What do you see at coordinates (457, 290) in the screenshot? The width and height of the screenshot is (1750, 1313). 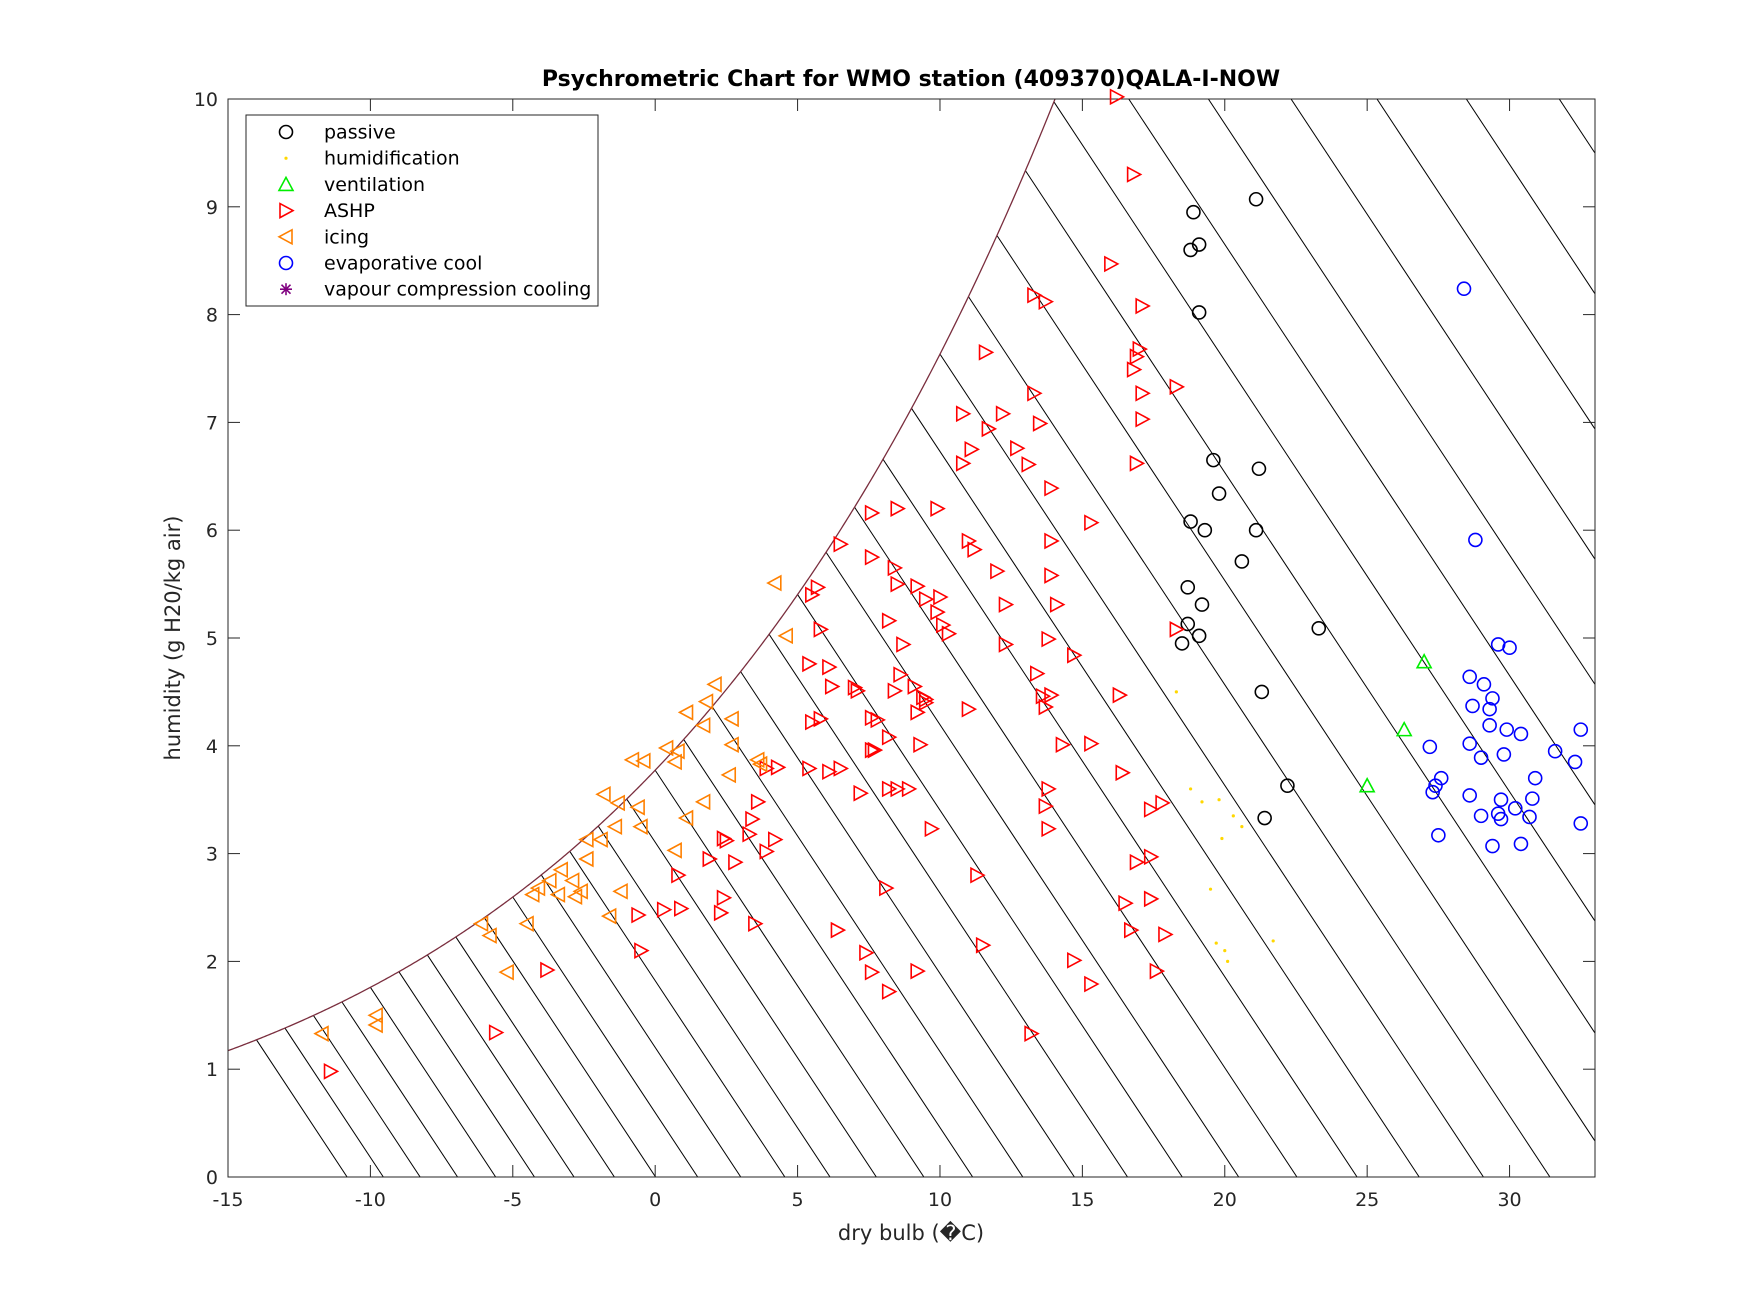 I see `legend-label-vapour-compression-cooling: vapour compression cooling` at bounding box center [457, 290].